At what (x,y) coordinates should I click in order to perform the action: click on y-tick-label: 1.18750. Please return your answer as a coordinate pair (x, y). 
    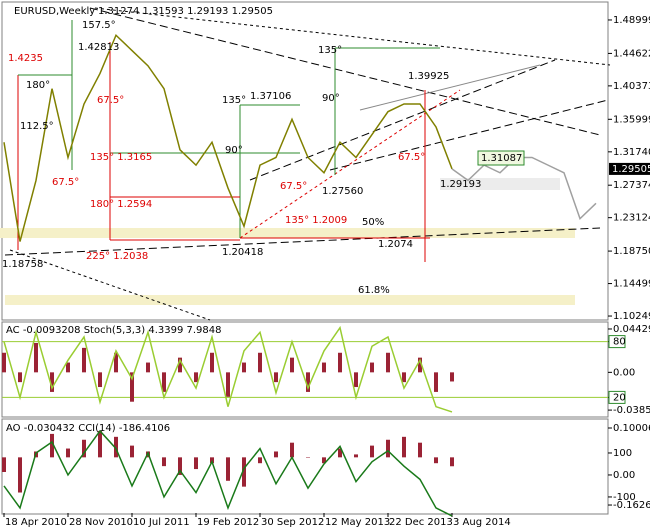
    Looking at the image, I should click on (631, 251).